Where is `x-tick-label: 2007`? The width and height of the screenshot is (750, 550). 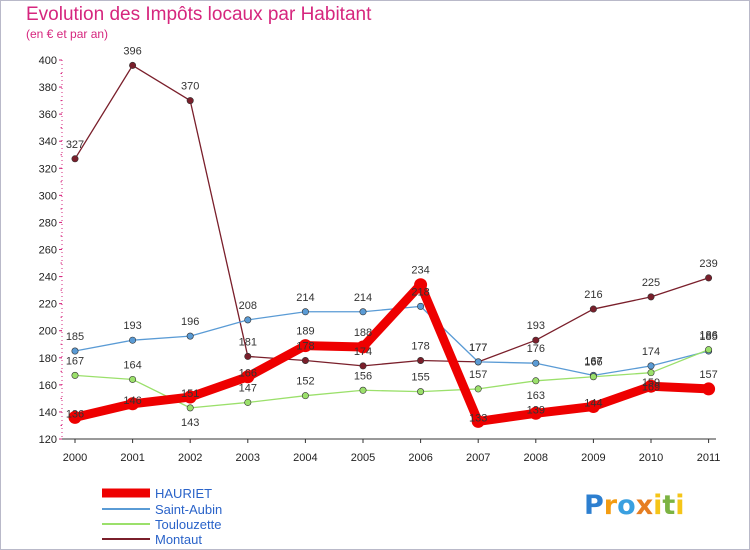
x-tick-label: 2007 is located at coordinates (478, 458).